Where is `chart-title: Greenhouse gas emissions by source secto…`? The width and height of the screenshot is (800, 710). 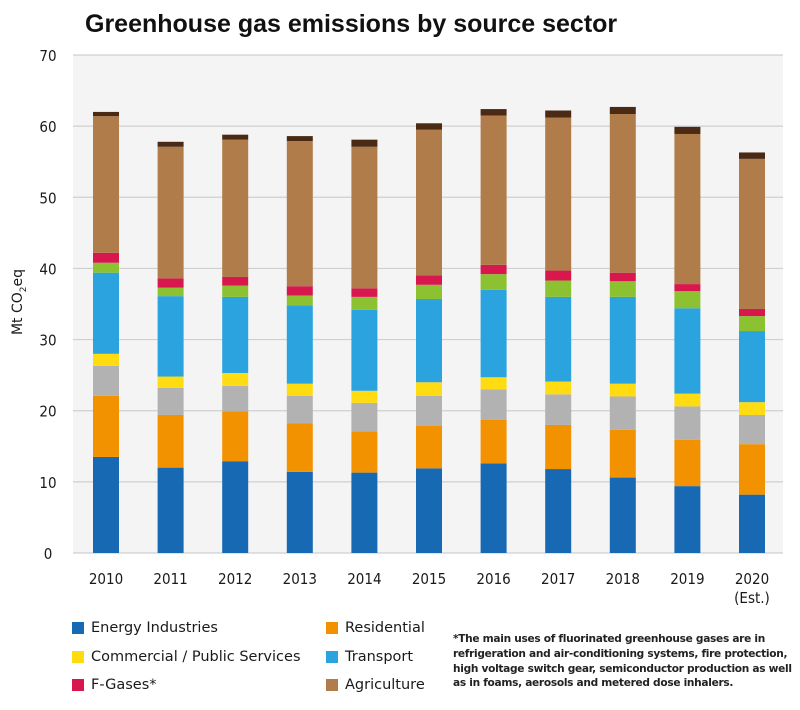
chart-title: Greenhouse gas emissions by source secto… is located at coordinates (351, 24).